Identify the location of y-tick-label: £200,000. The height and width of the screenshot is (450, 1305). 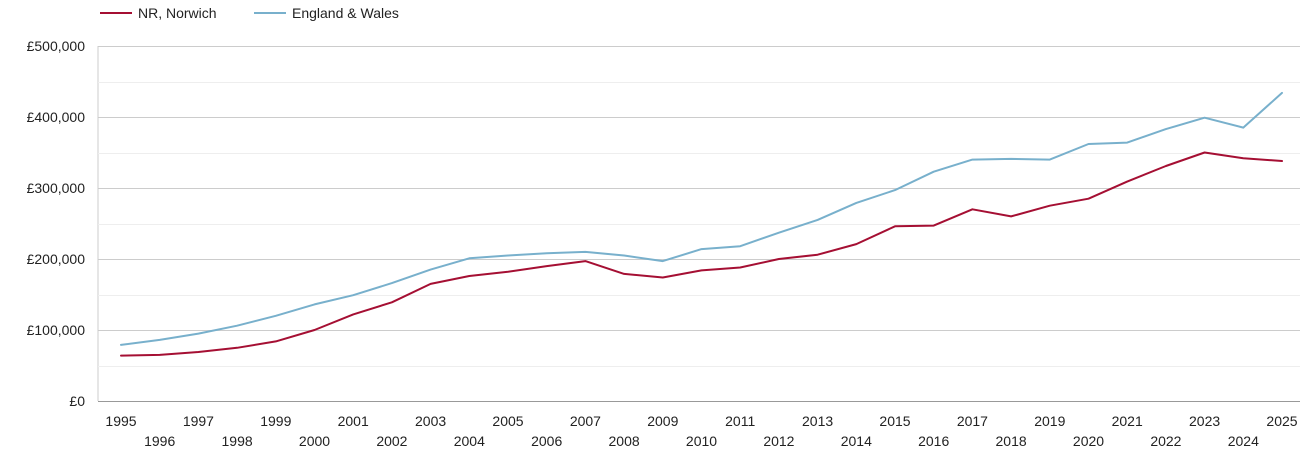
(56, 259).